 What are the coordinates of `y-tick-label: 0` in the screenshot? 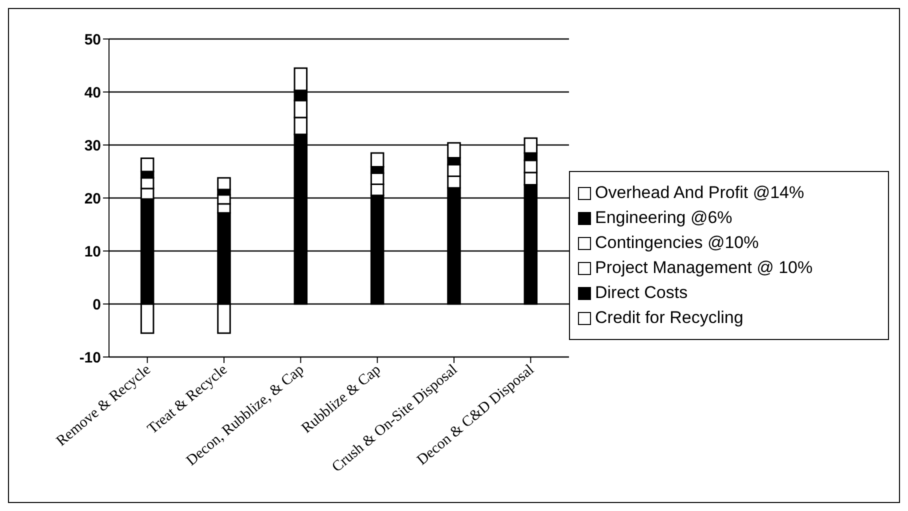 It's located at (96, 305).